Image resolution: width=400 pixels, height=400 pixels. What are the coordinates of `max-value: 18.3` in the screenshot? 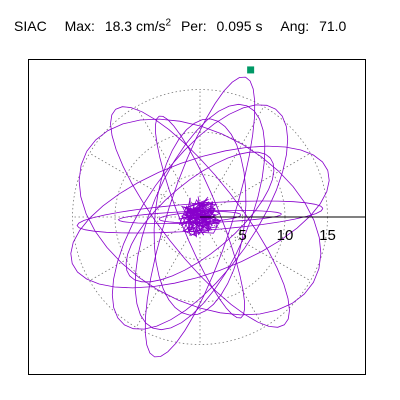 It's located at (118, 26).